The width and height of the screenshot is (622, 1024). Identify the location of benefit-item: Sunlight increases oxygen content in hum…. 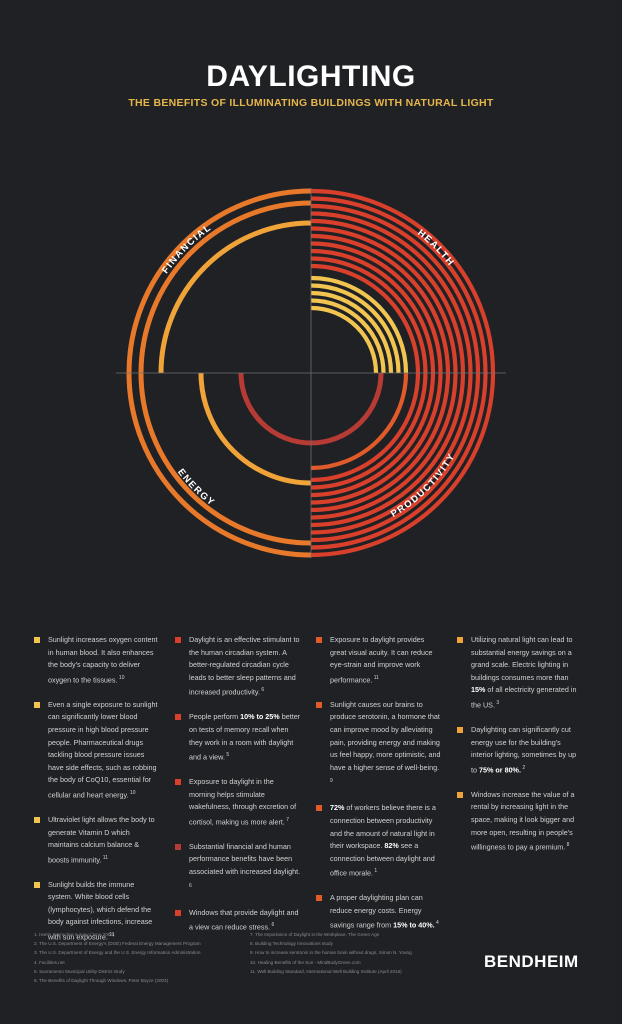
(97, 660).